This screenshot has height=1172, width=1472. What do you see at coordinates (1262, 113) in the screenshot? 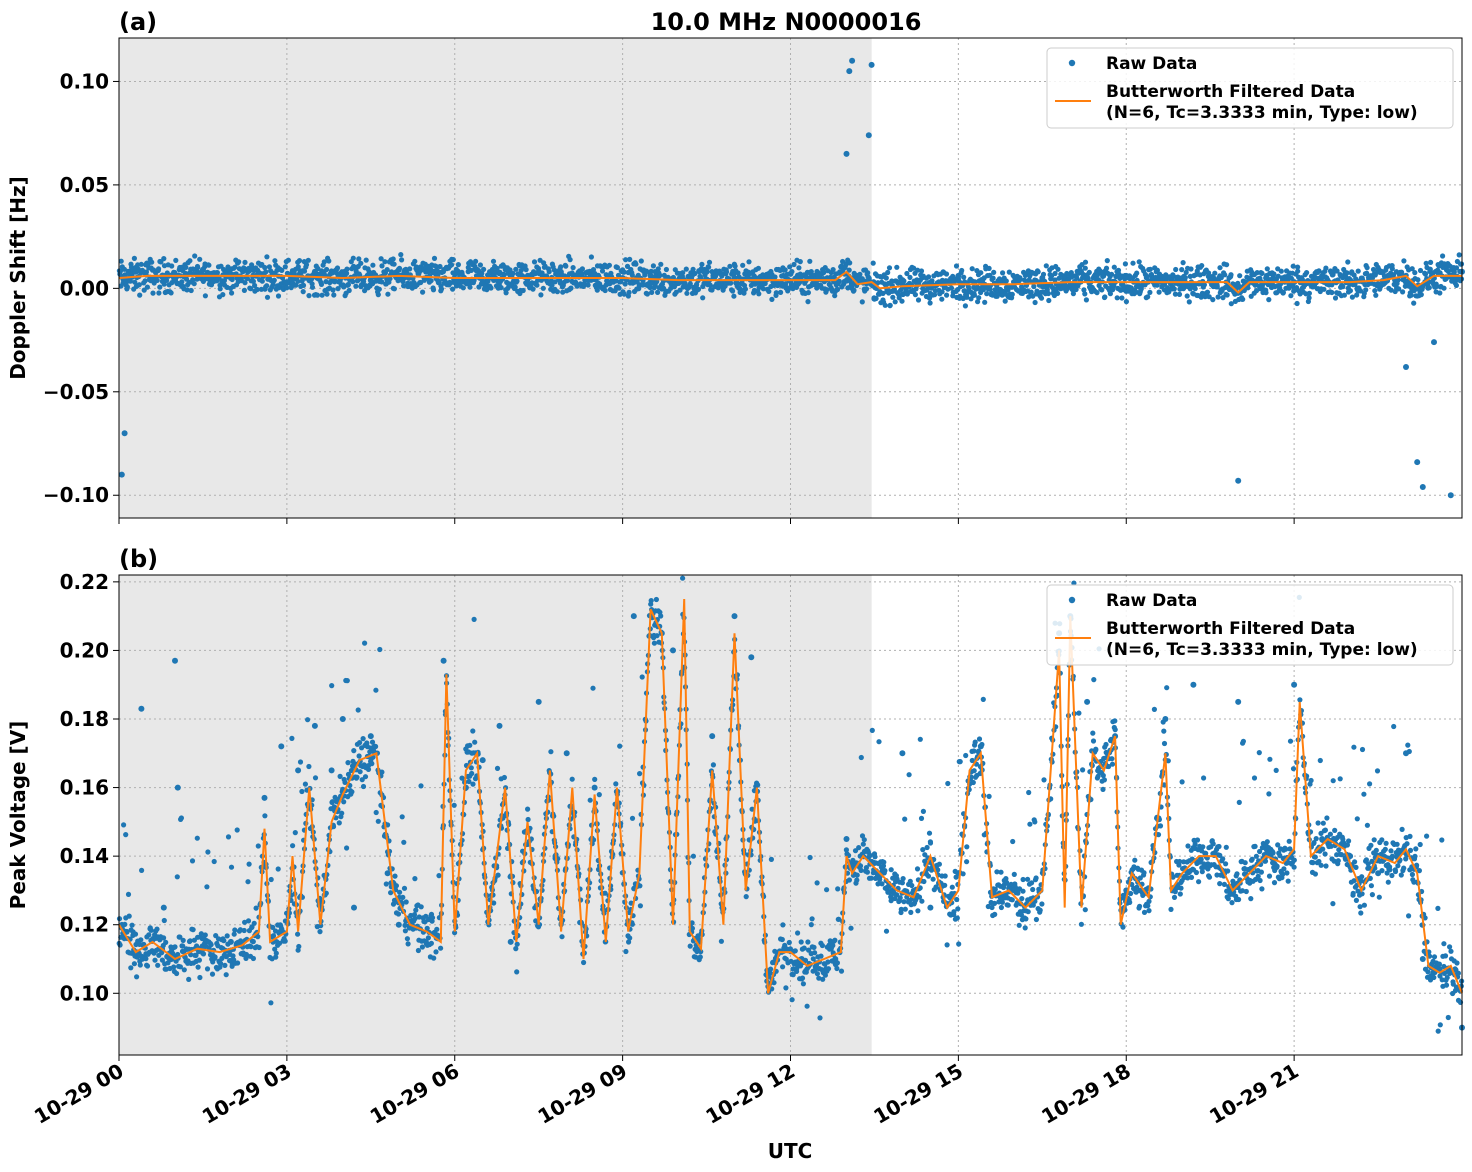
I see `legend-filtered-params: (N=6, Tc=3.3333 min, Type: low)` at bounding box center [1262, 113].